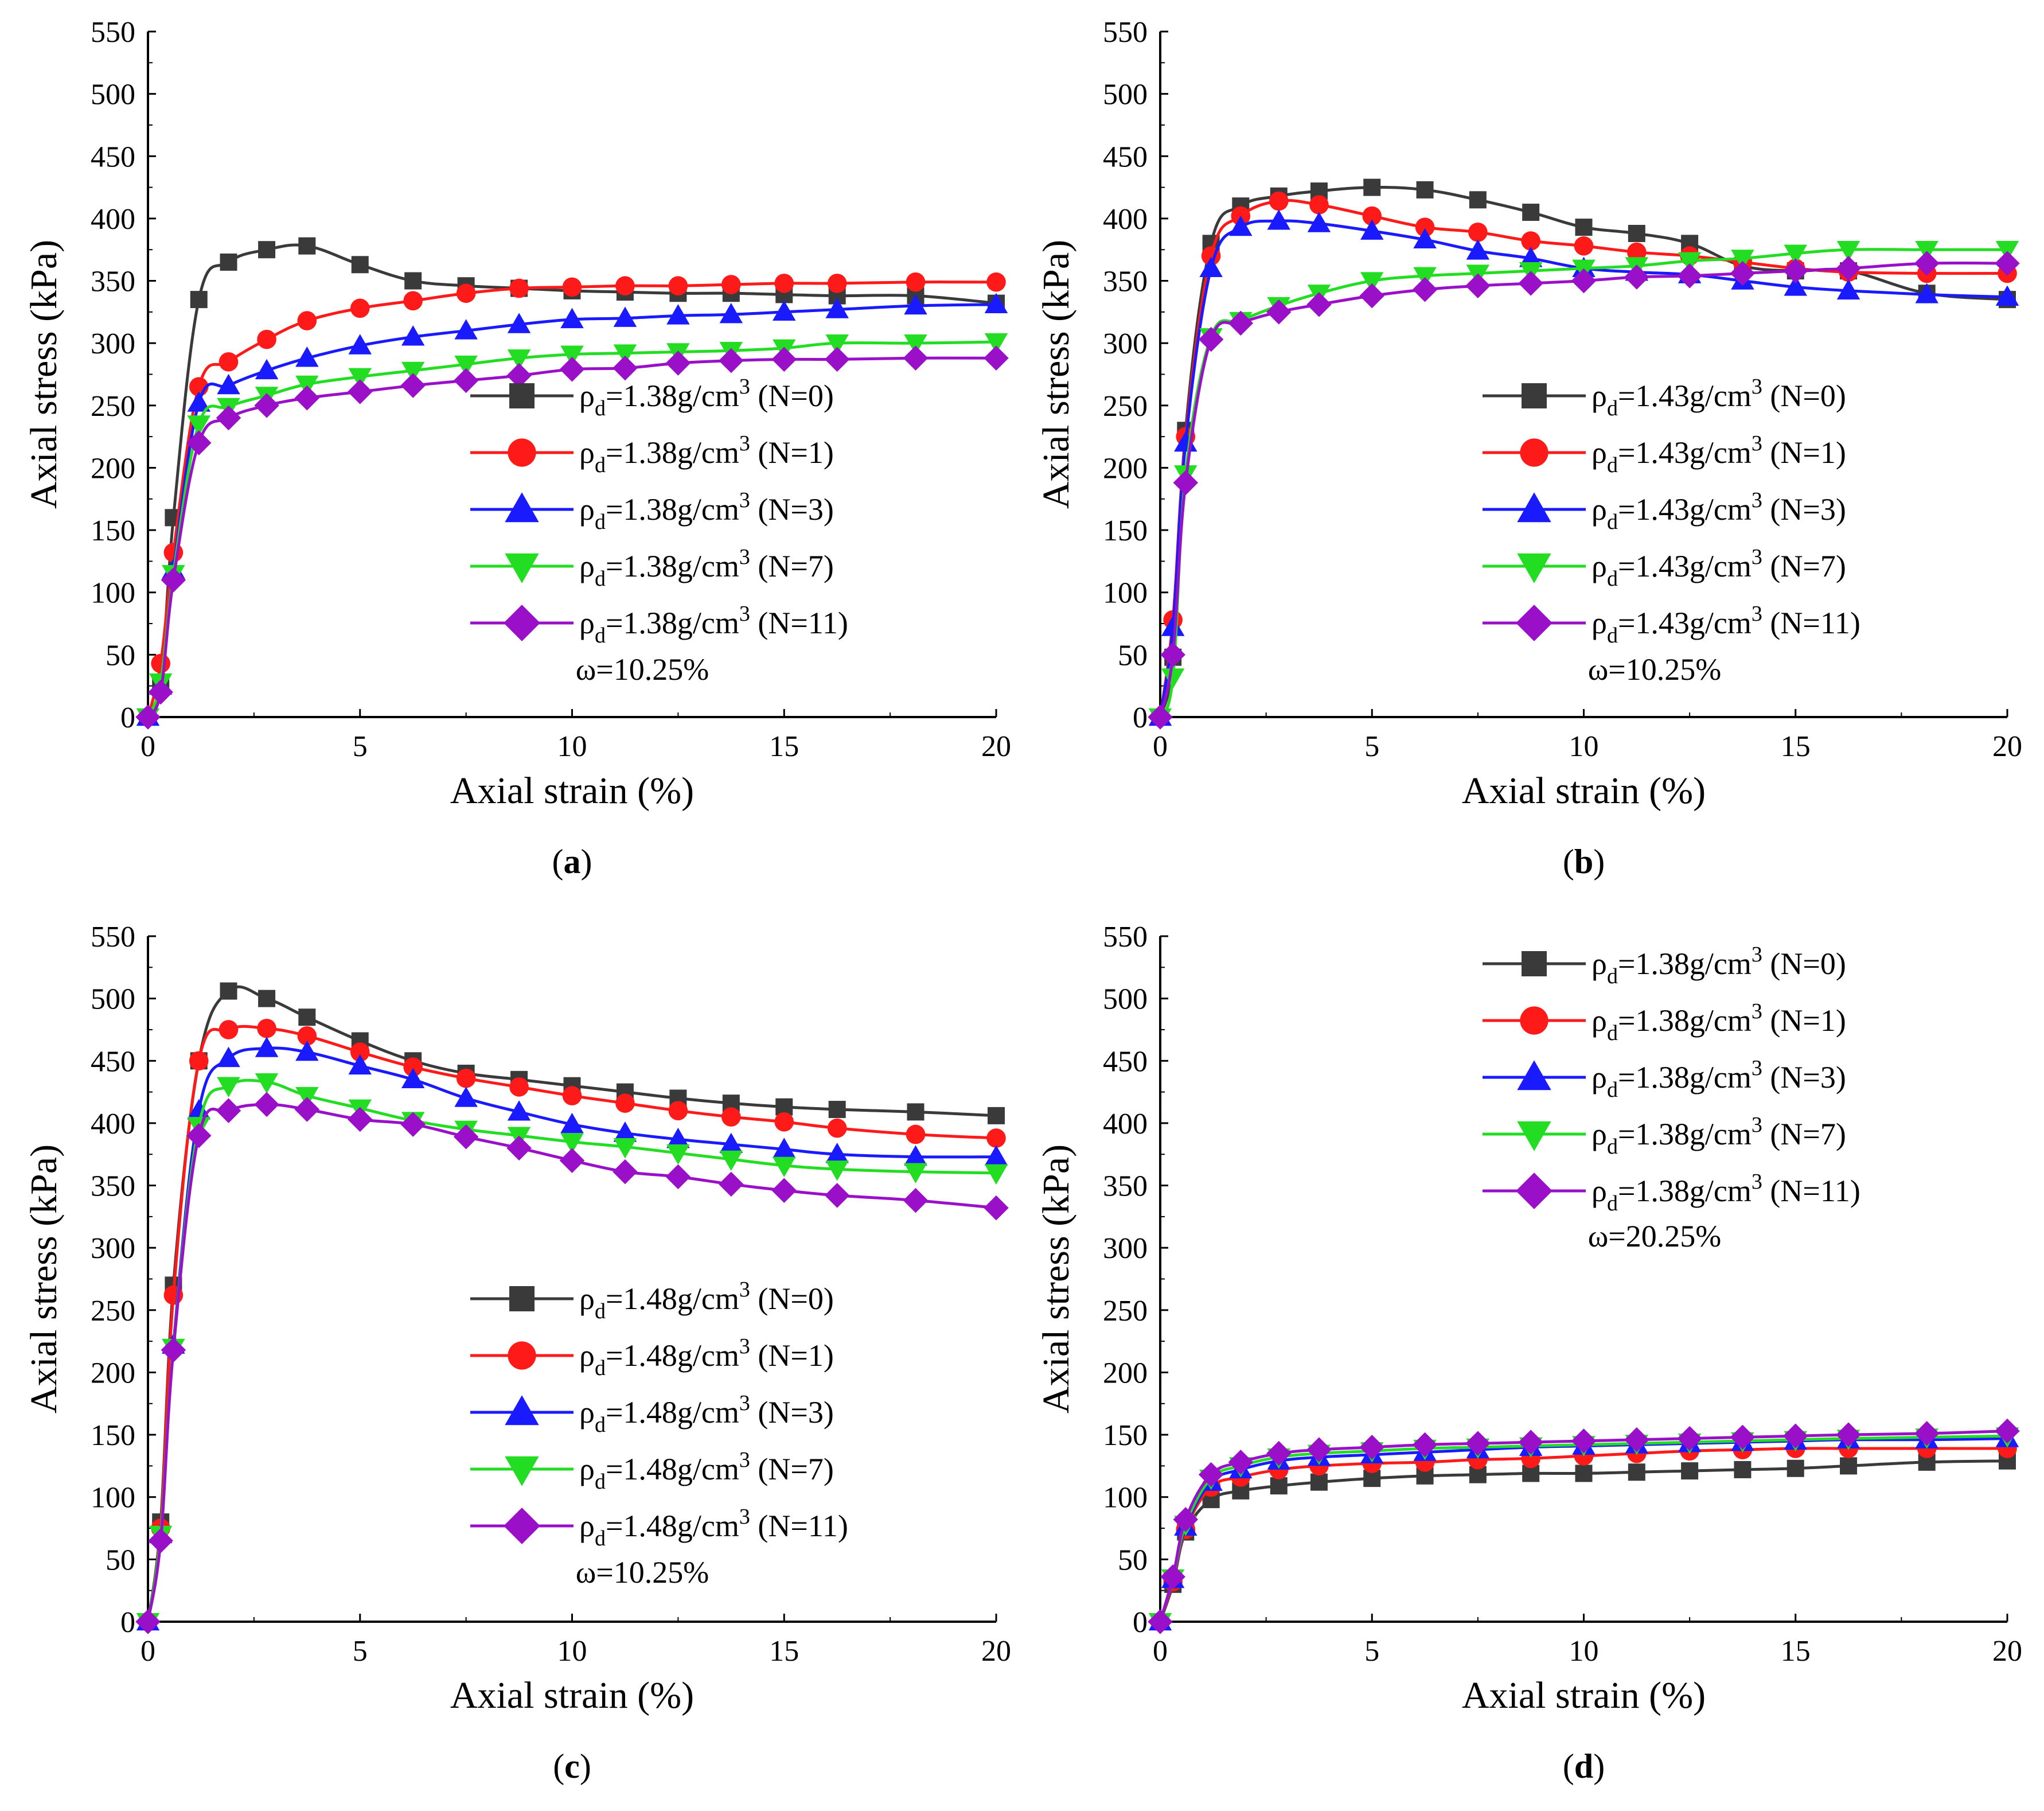 This screenshot has width=2044, height=1811. Describe the element at coordinates (1126, 157) in the screenshot. I see `y-tick-label: 450` at that location.